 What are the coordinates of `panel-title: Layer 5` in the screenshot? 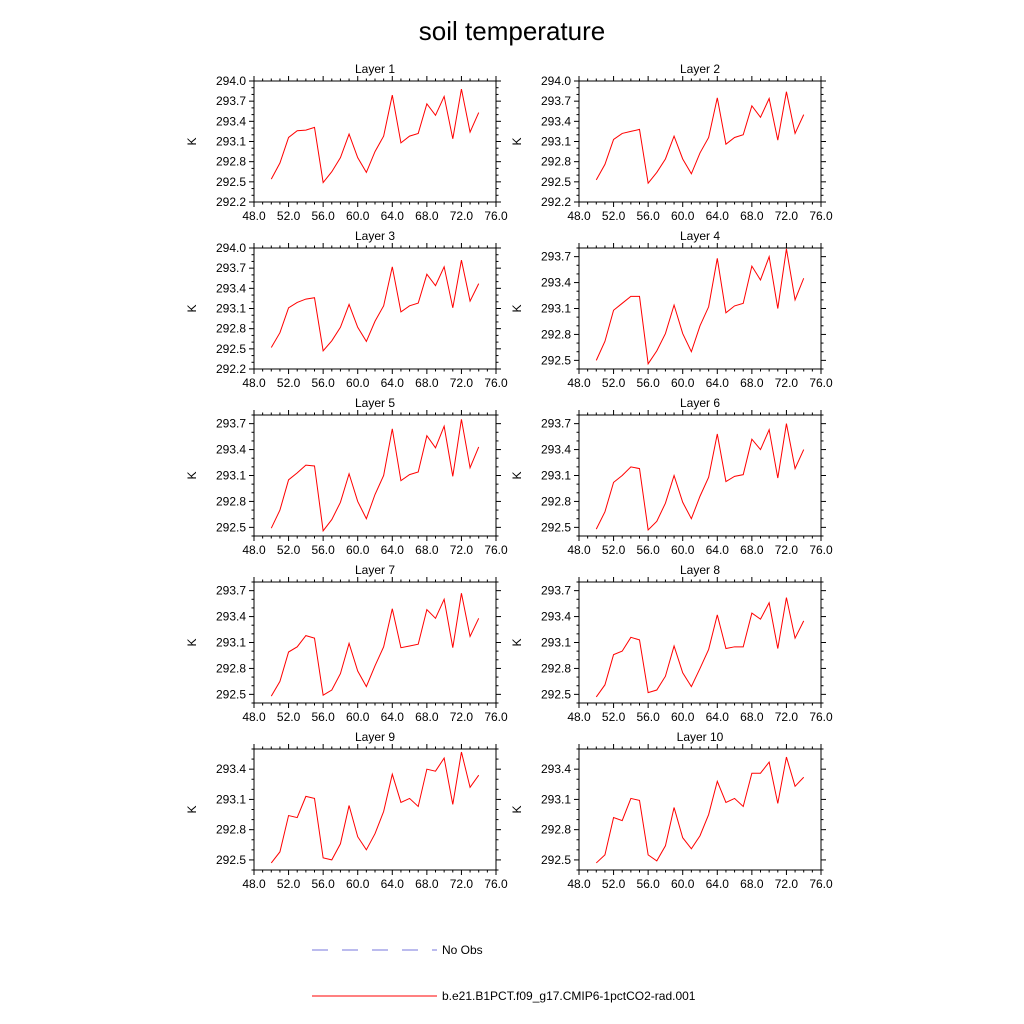 It's located at (375, 403).